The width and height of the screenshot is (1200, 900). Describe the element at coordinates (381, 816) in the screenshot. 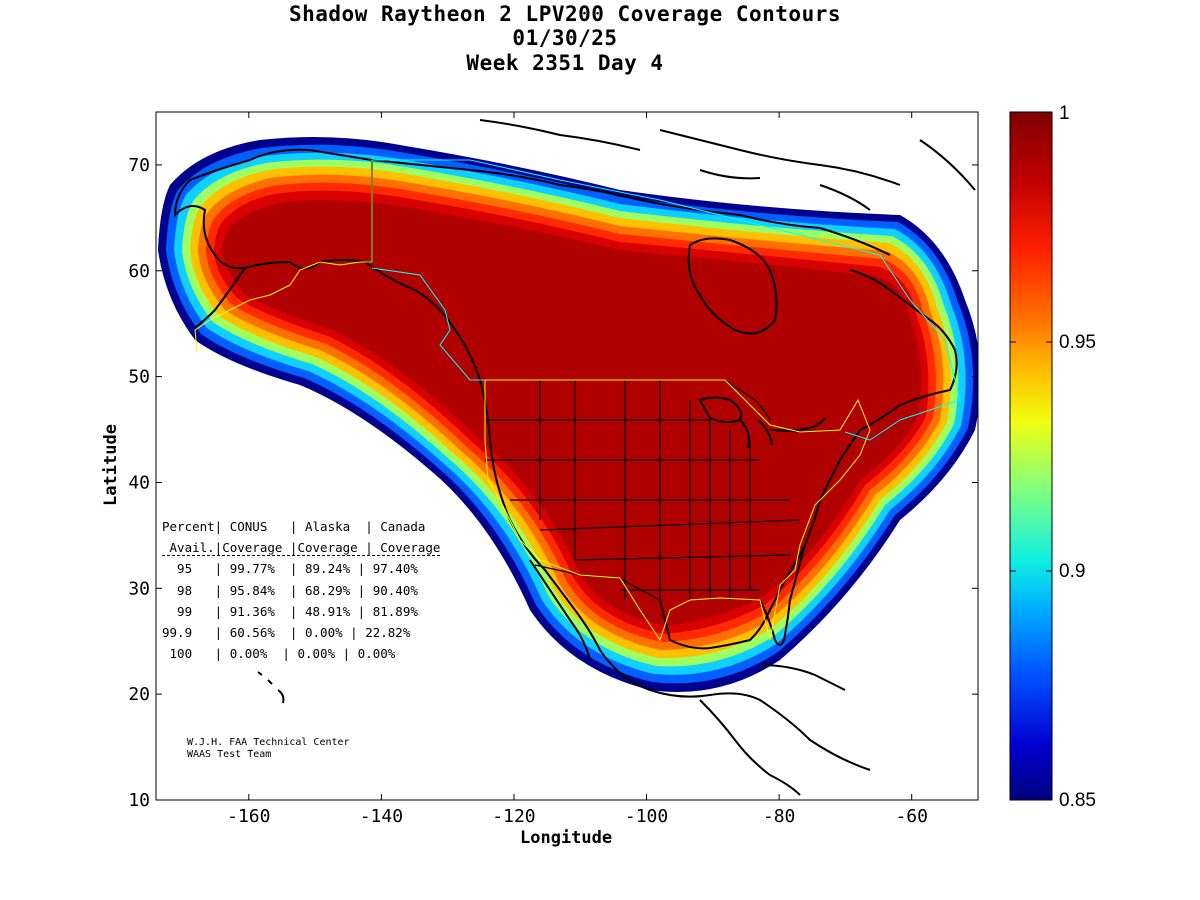

I see `x-tick-label: -140` at that location.